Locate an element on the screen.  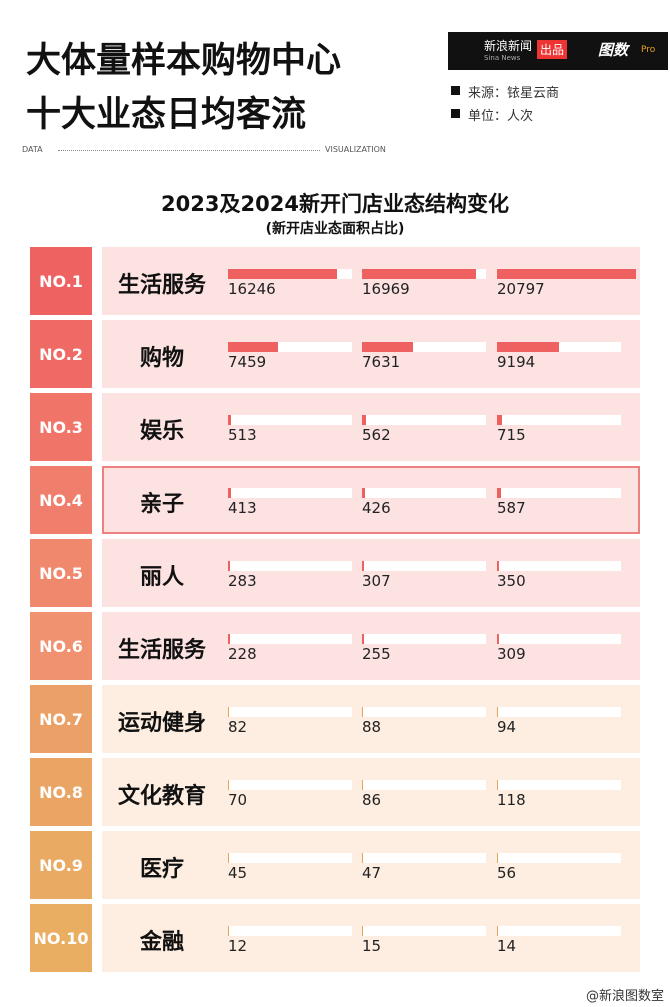
left-tag: DATA is located at coordinates (32, 149).